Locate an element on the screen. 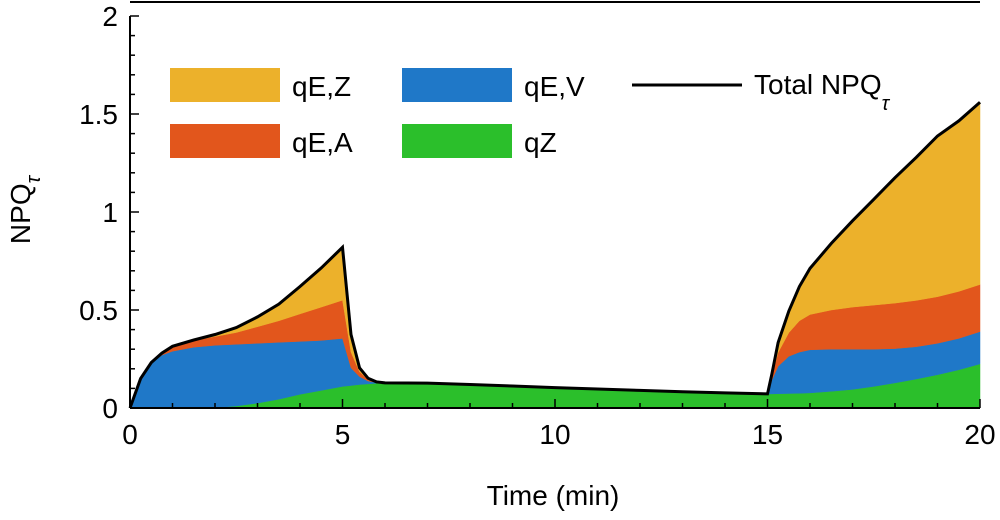 The image size is (1000, 520). x-axis-label: Time (min) is located at coordinates (553, 495).